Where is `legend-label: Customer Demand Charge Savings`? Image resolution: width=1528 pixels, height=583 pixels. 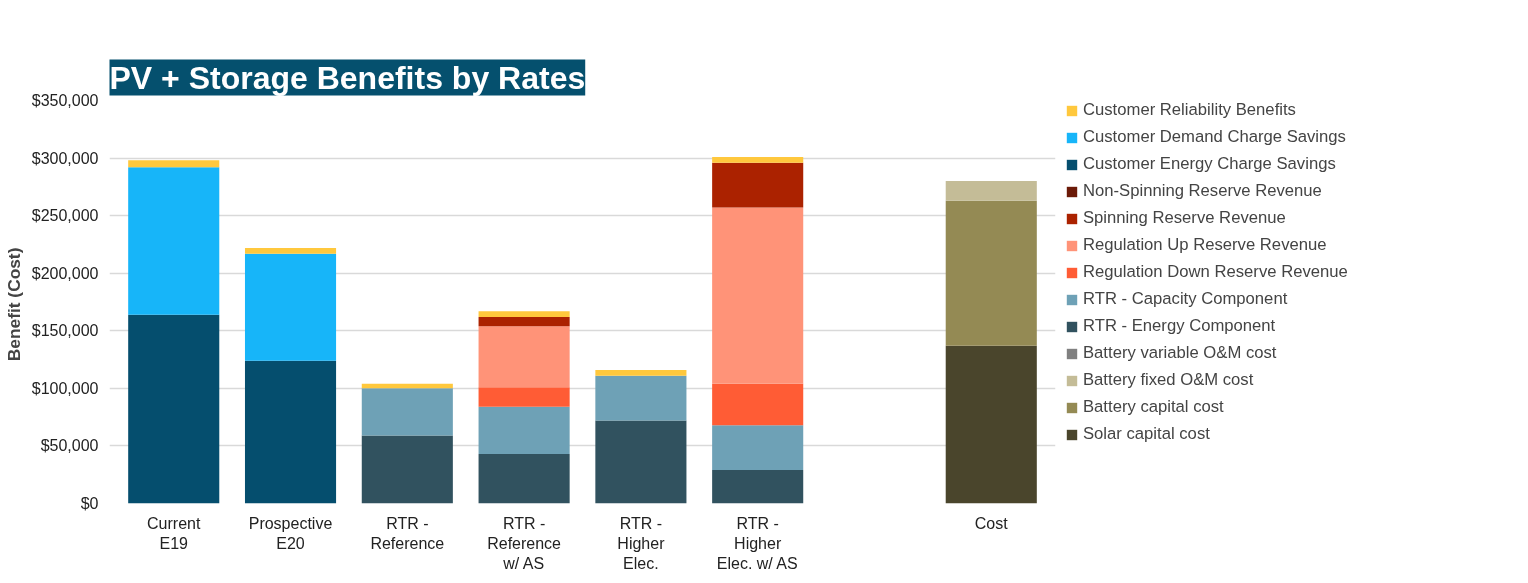
legend-label: Customer Demand Charge Savings is located at coordinates (1214, 137).